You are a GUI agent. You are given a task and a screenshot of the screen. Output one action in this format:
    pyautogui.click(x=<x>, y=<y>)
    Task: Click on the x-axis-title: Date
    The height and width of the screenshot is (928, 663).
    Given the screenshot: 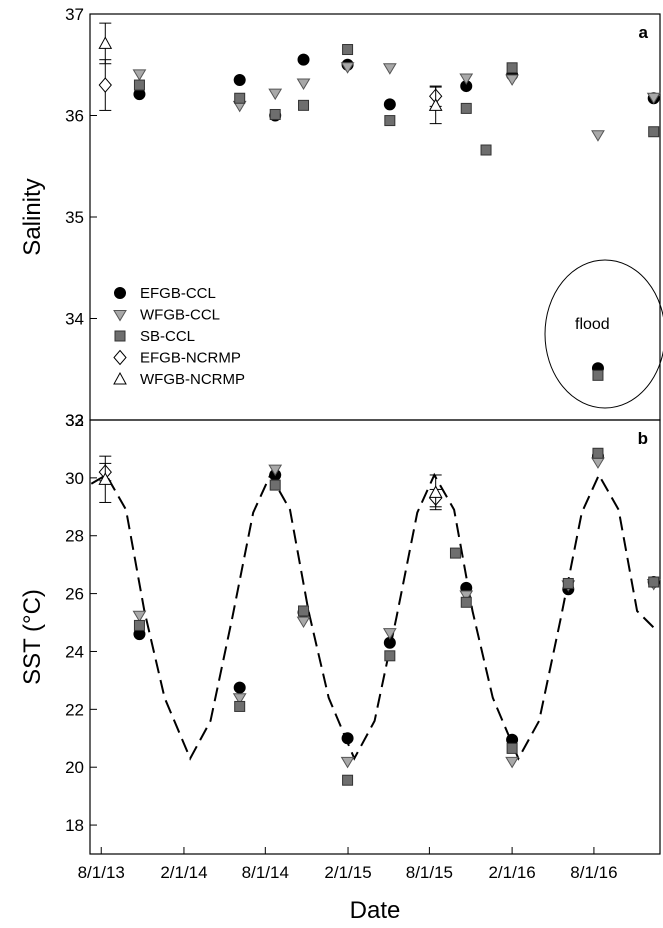 What is the action you would take?
    pyautogui.click(x=375, y=910)
    